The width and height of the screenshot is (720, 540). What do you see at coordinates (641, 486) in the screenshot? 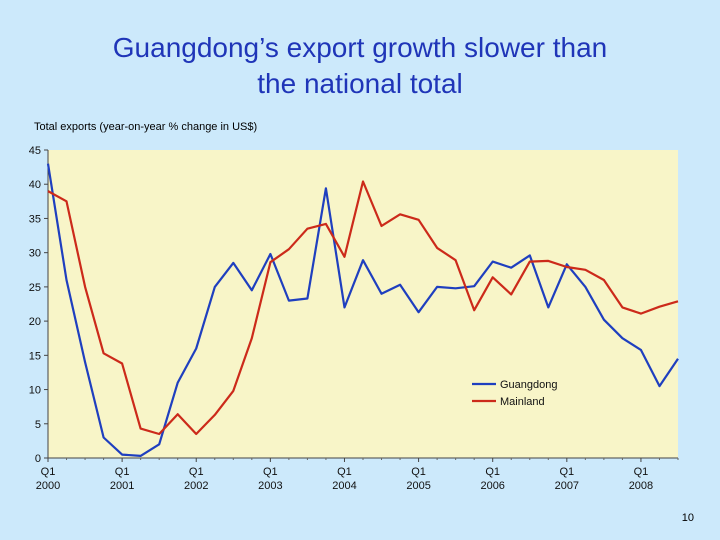
I see `x-tick-label-year: 2008` at bounding box center [641, 486].